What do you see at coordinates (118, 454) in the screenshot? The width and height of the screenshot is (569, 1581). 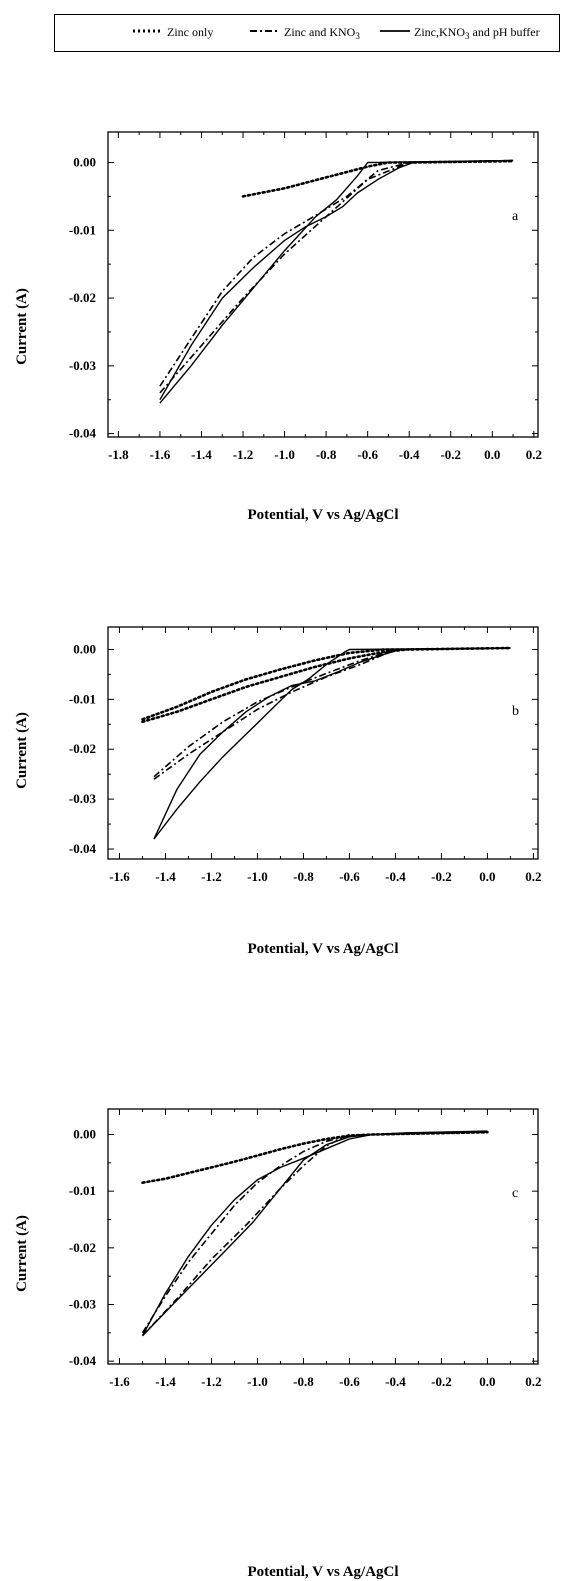 I see `x-tick-label: -1.8` at bounding box center [118, 454].